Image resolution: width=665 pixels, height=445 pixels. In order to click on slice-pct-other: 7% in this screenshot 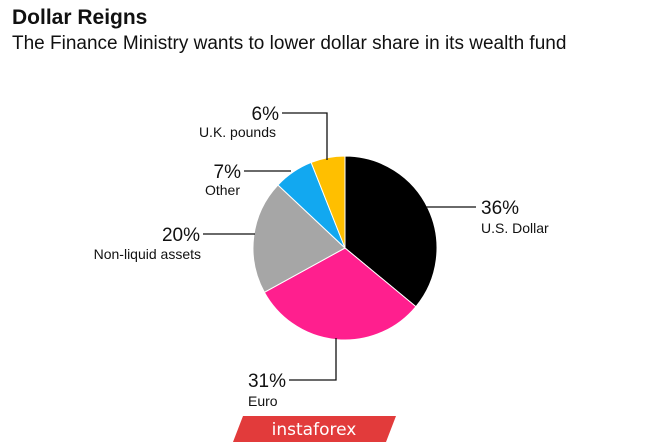, I will do `click(228, 172)`.